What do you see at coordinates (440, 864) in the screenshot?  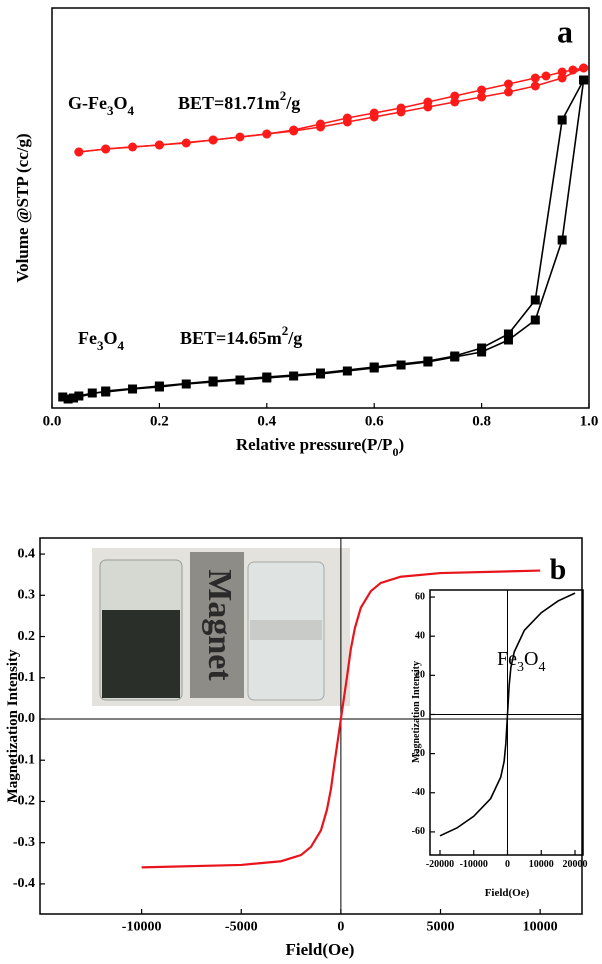 I see `x-tick-label: -20000` at bounding box center [440, 864].